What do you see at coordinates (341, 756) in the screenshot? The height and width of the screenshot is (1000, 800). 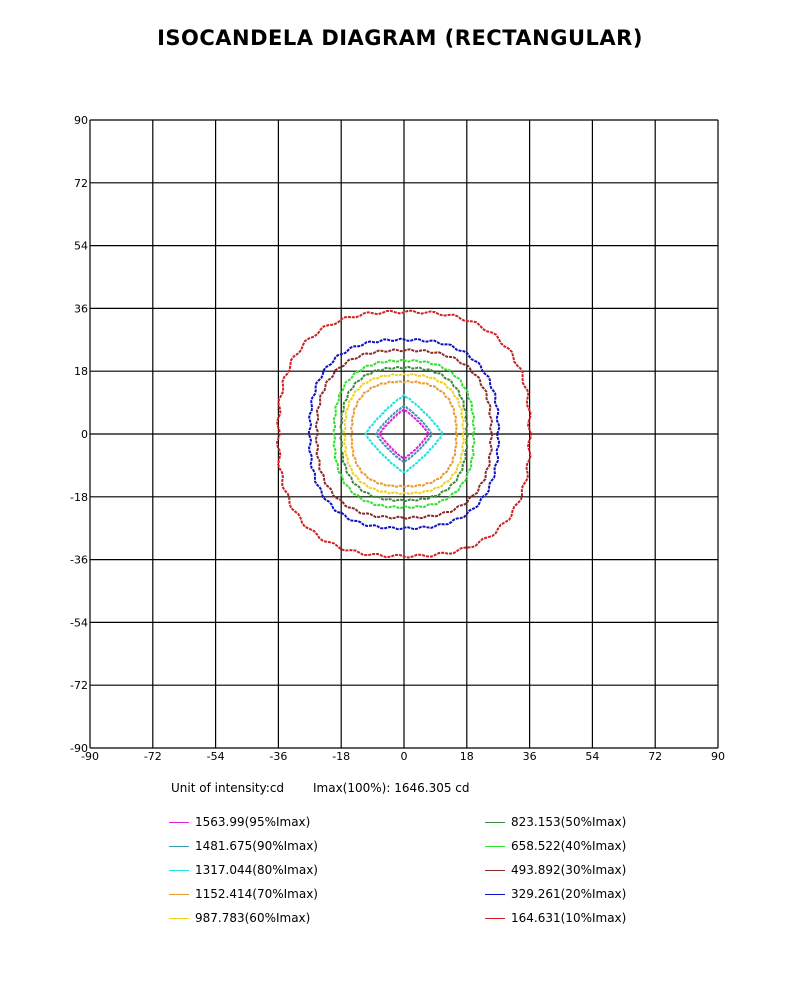 I see `x-tick-label: -18` at bounding box center [341, 756].